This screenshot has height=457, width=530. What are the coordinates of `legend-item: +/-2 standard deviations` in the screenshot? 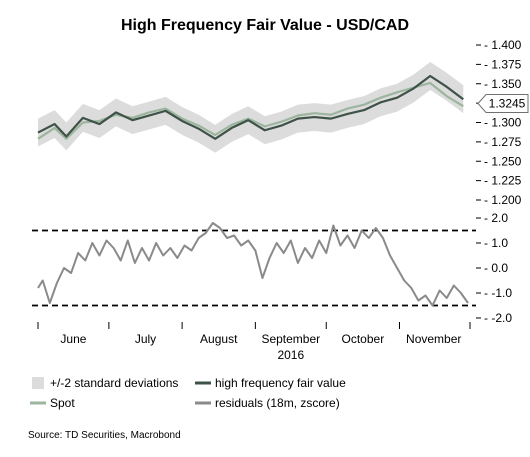 It's located at (105, 383).